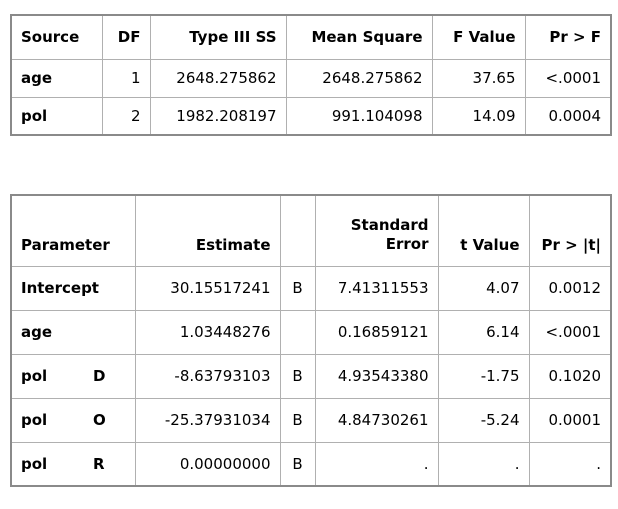  What do you see at coordinates (359, 116) in the screenshot?
I see `ms-cell: 991.104098` at bounding box center [359, 116].